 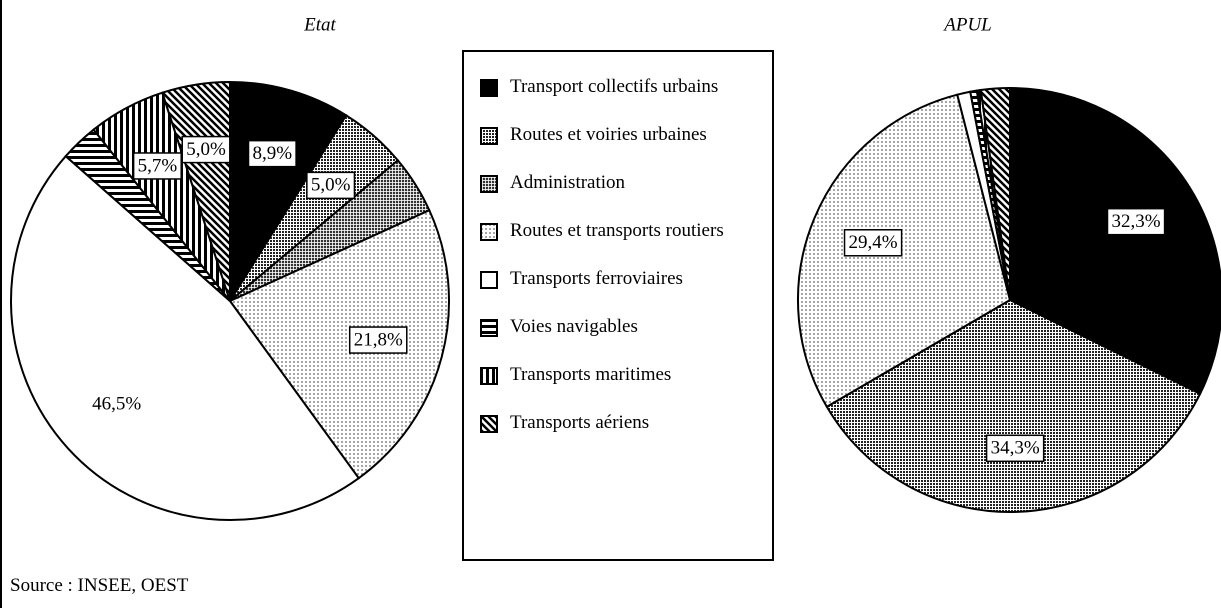 I want to click on data-label: 8,9%, so click(x=273, y=153).